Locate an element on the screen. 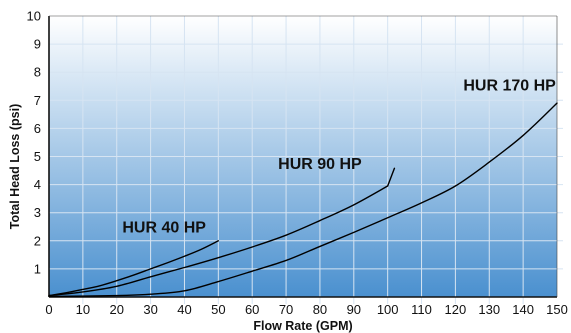  y-tick-label: 7 is located at coordinates (37, 100).